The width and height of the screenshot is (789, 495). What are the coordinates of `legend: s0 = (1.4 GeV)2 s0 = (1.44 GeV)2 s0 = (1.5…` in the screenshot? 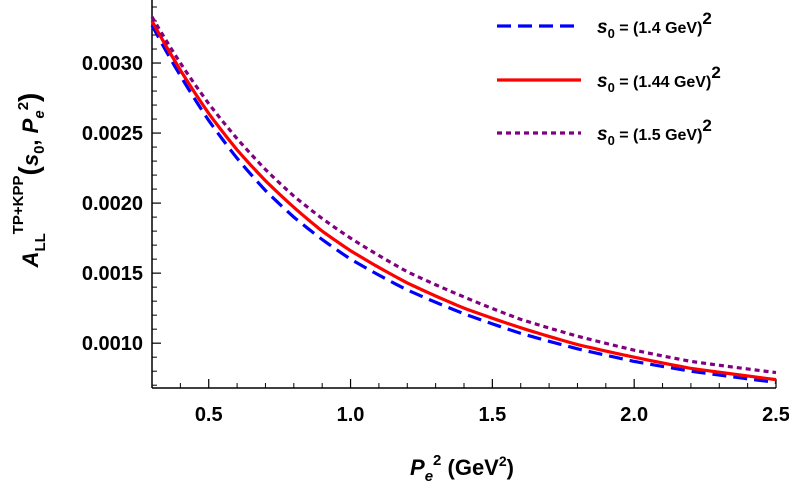 It's located at (609, 78).